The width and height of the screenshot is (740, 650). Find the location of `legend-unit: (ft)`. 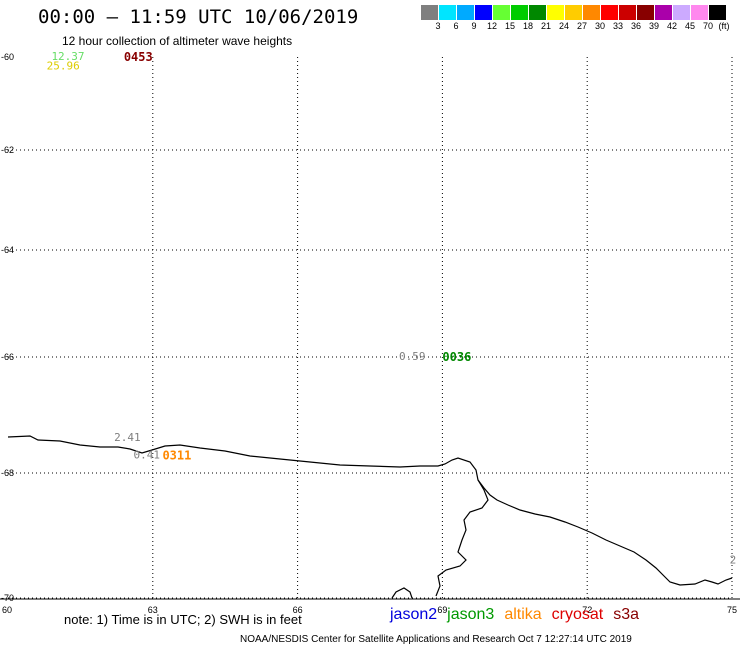

legend-unit: (ft) is located at coordinates (724, 26).